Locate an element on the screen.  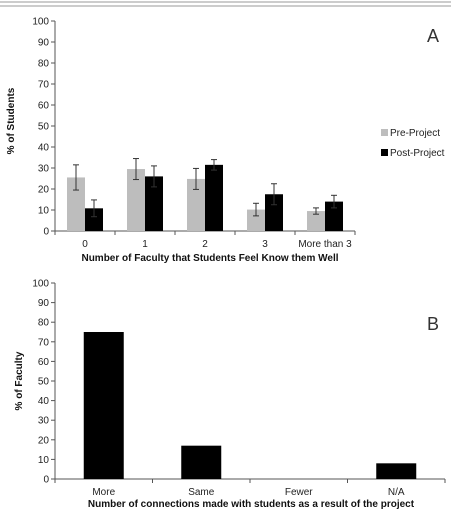
x-tick-label: Same is located at coordinates (201, 492).